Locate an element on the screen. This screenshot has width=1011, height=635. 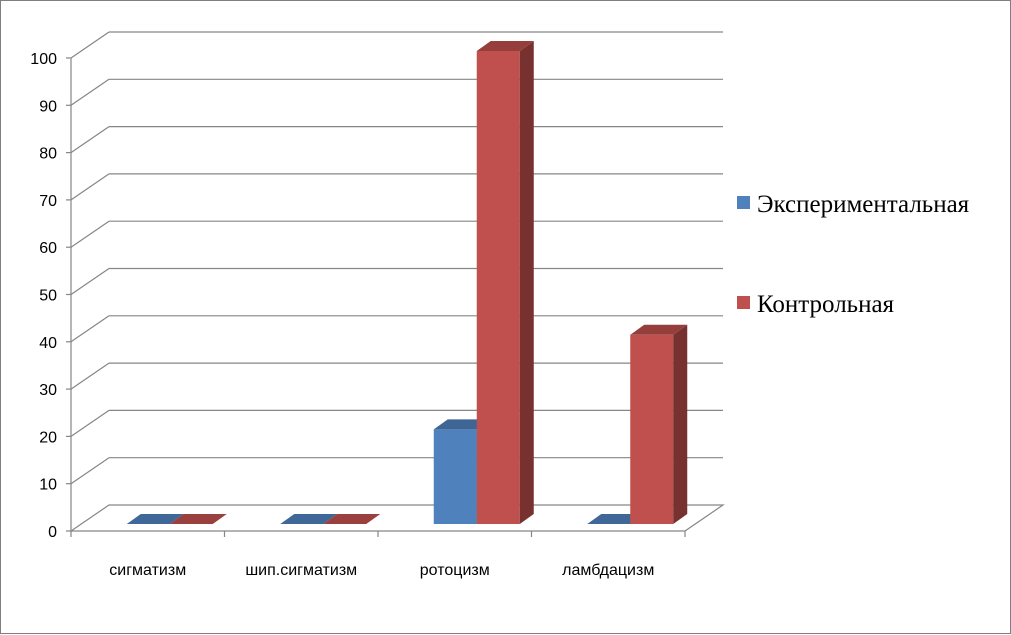
y-tick-label: 0 is located at coordinates (52, 532).